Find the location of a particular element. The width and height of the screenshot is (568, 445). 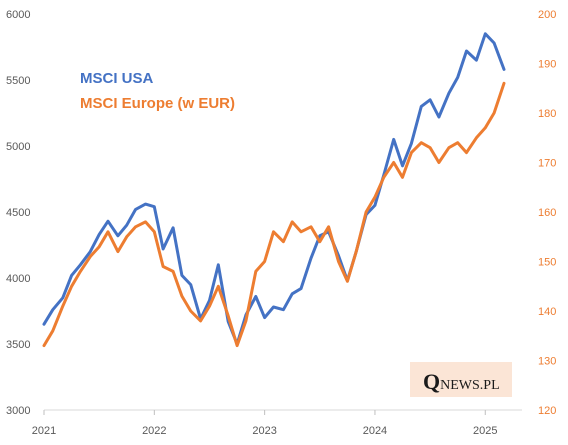

right-tick-label: 170 is located at coordinates (547, 164).